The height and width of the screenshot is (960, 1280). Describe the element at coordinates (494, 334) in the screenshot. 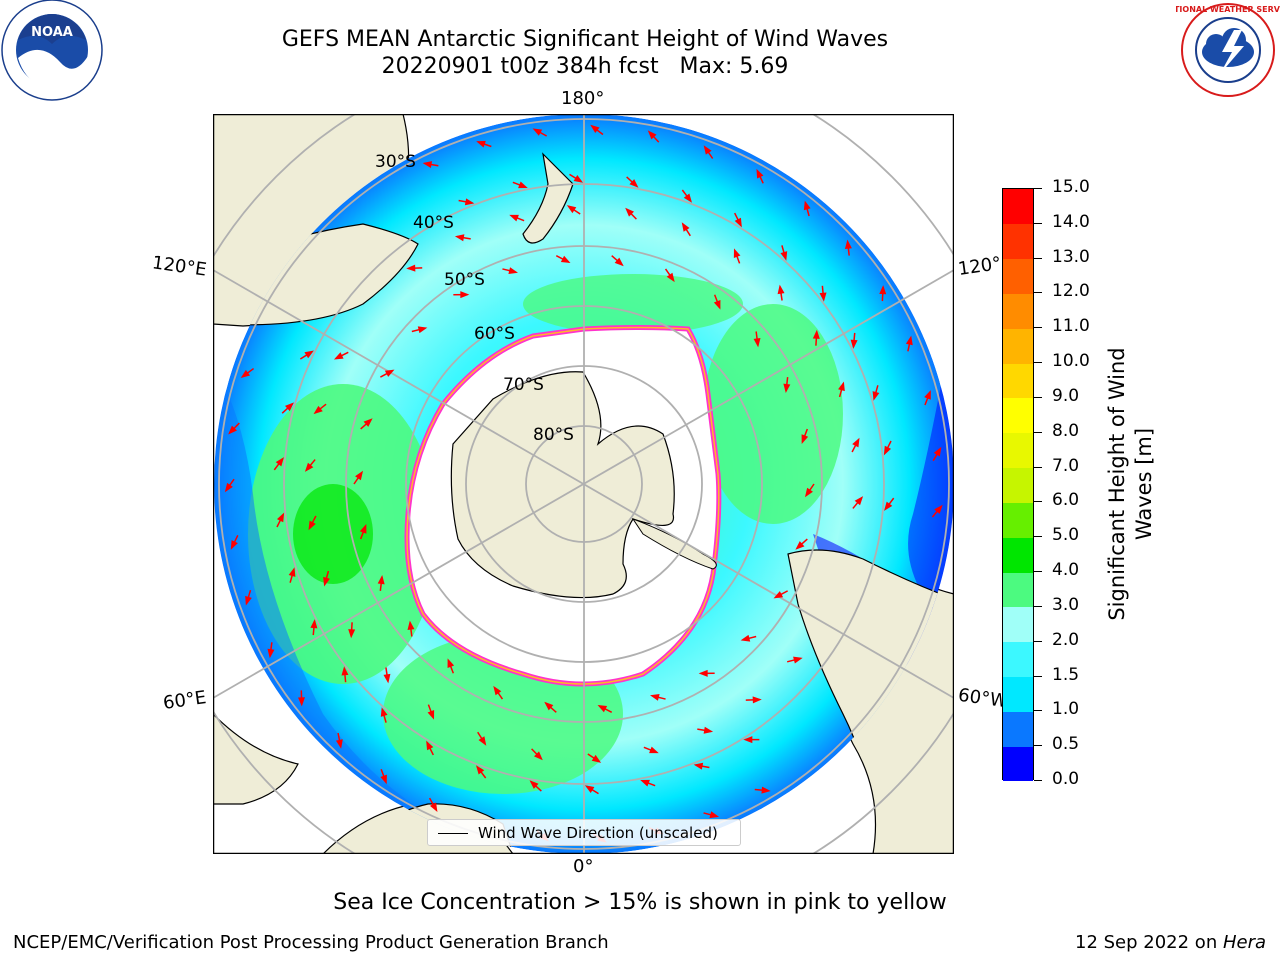

I see `lat-label-60s: 60°S` at that location.